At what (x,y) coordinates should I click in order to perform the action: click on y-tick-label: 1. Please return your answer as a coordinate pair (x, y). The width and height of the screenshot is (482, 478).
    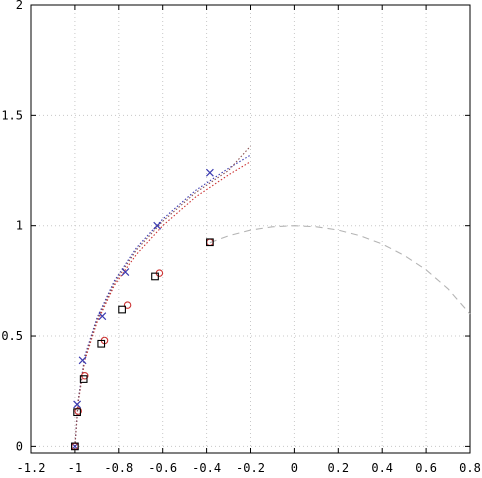
    Looking at the image, I should click on (19, 226).